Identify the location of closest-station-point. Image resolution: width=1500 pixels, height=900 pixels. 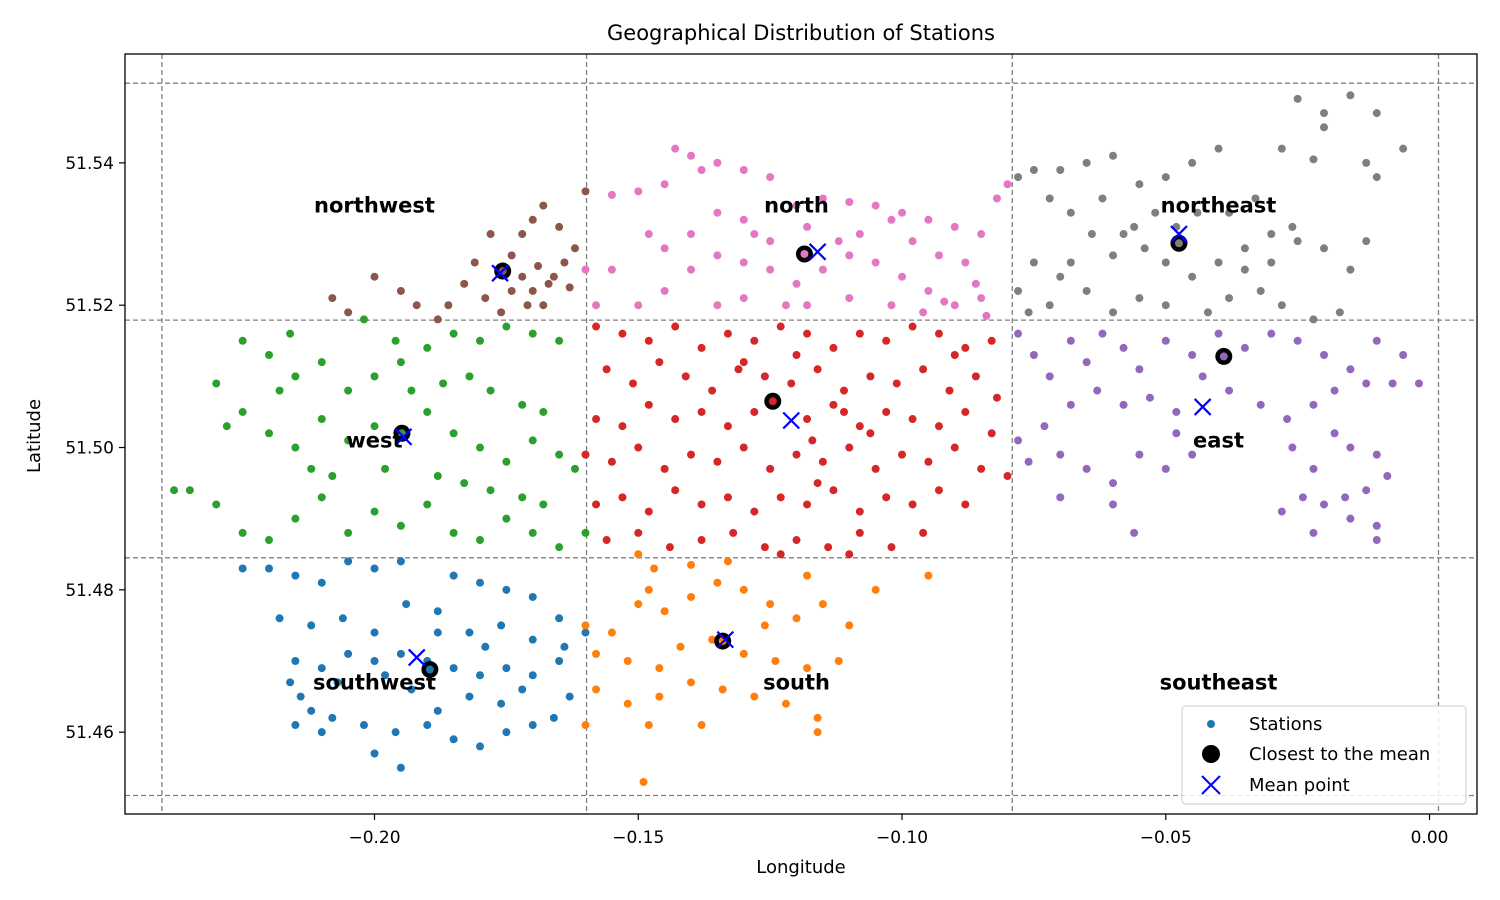
(1223, 356).